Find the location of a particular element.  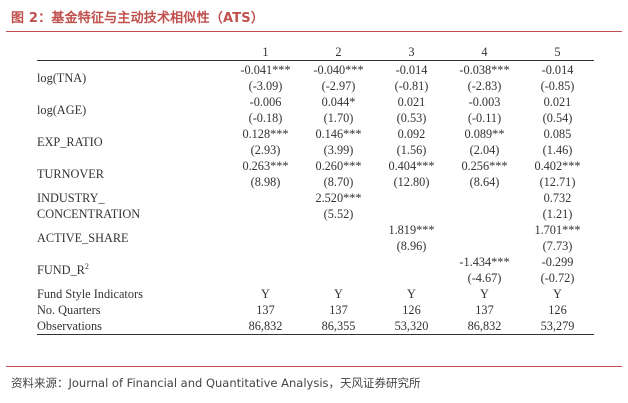

value-cell: 53,320 is located at coordinates (411, 326).